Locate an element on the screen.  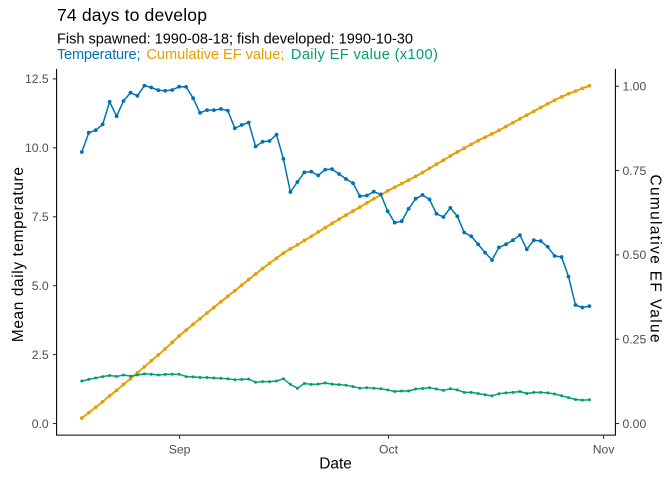
svg-text: 1.00 is located at coordinates (635, 87).